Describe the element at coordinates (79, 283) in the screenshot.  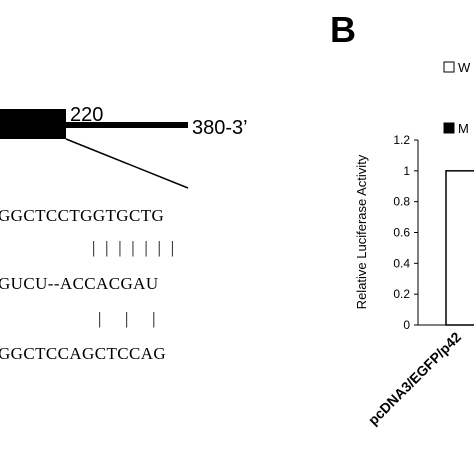
I see `sequence: GUCU--ACCACGAU` at that location.